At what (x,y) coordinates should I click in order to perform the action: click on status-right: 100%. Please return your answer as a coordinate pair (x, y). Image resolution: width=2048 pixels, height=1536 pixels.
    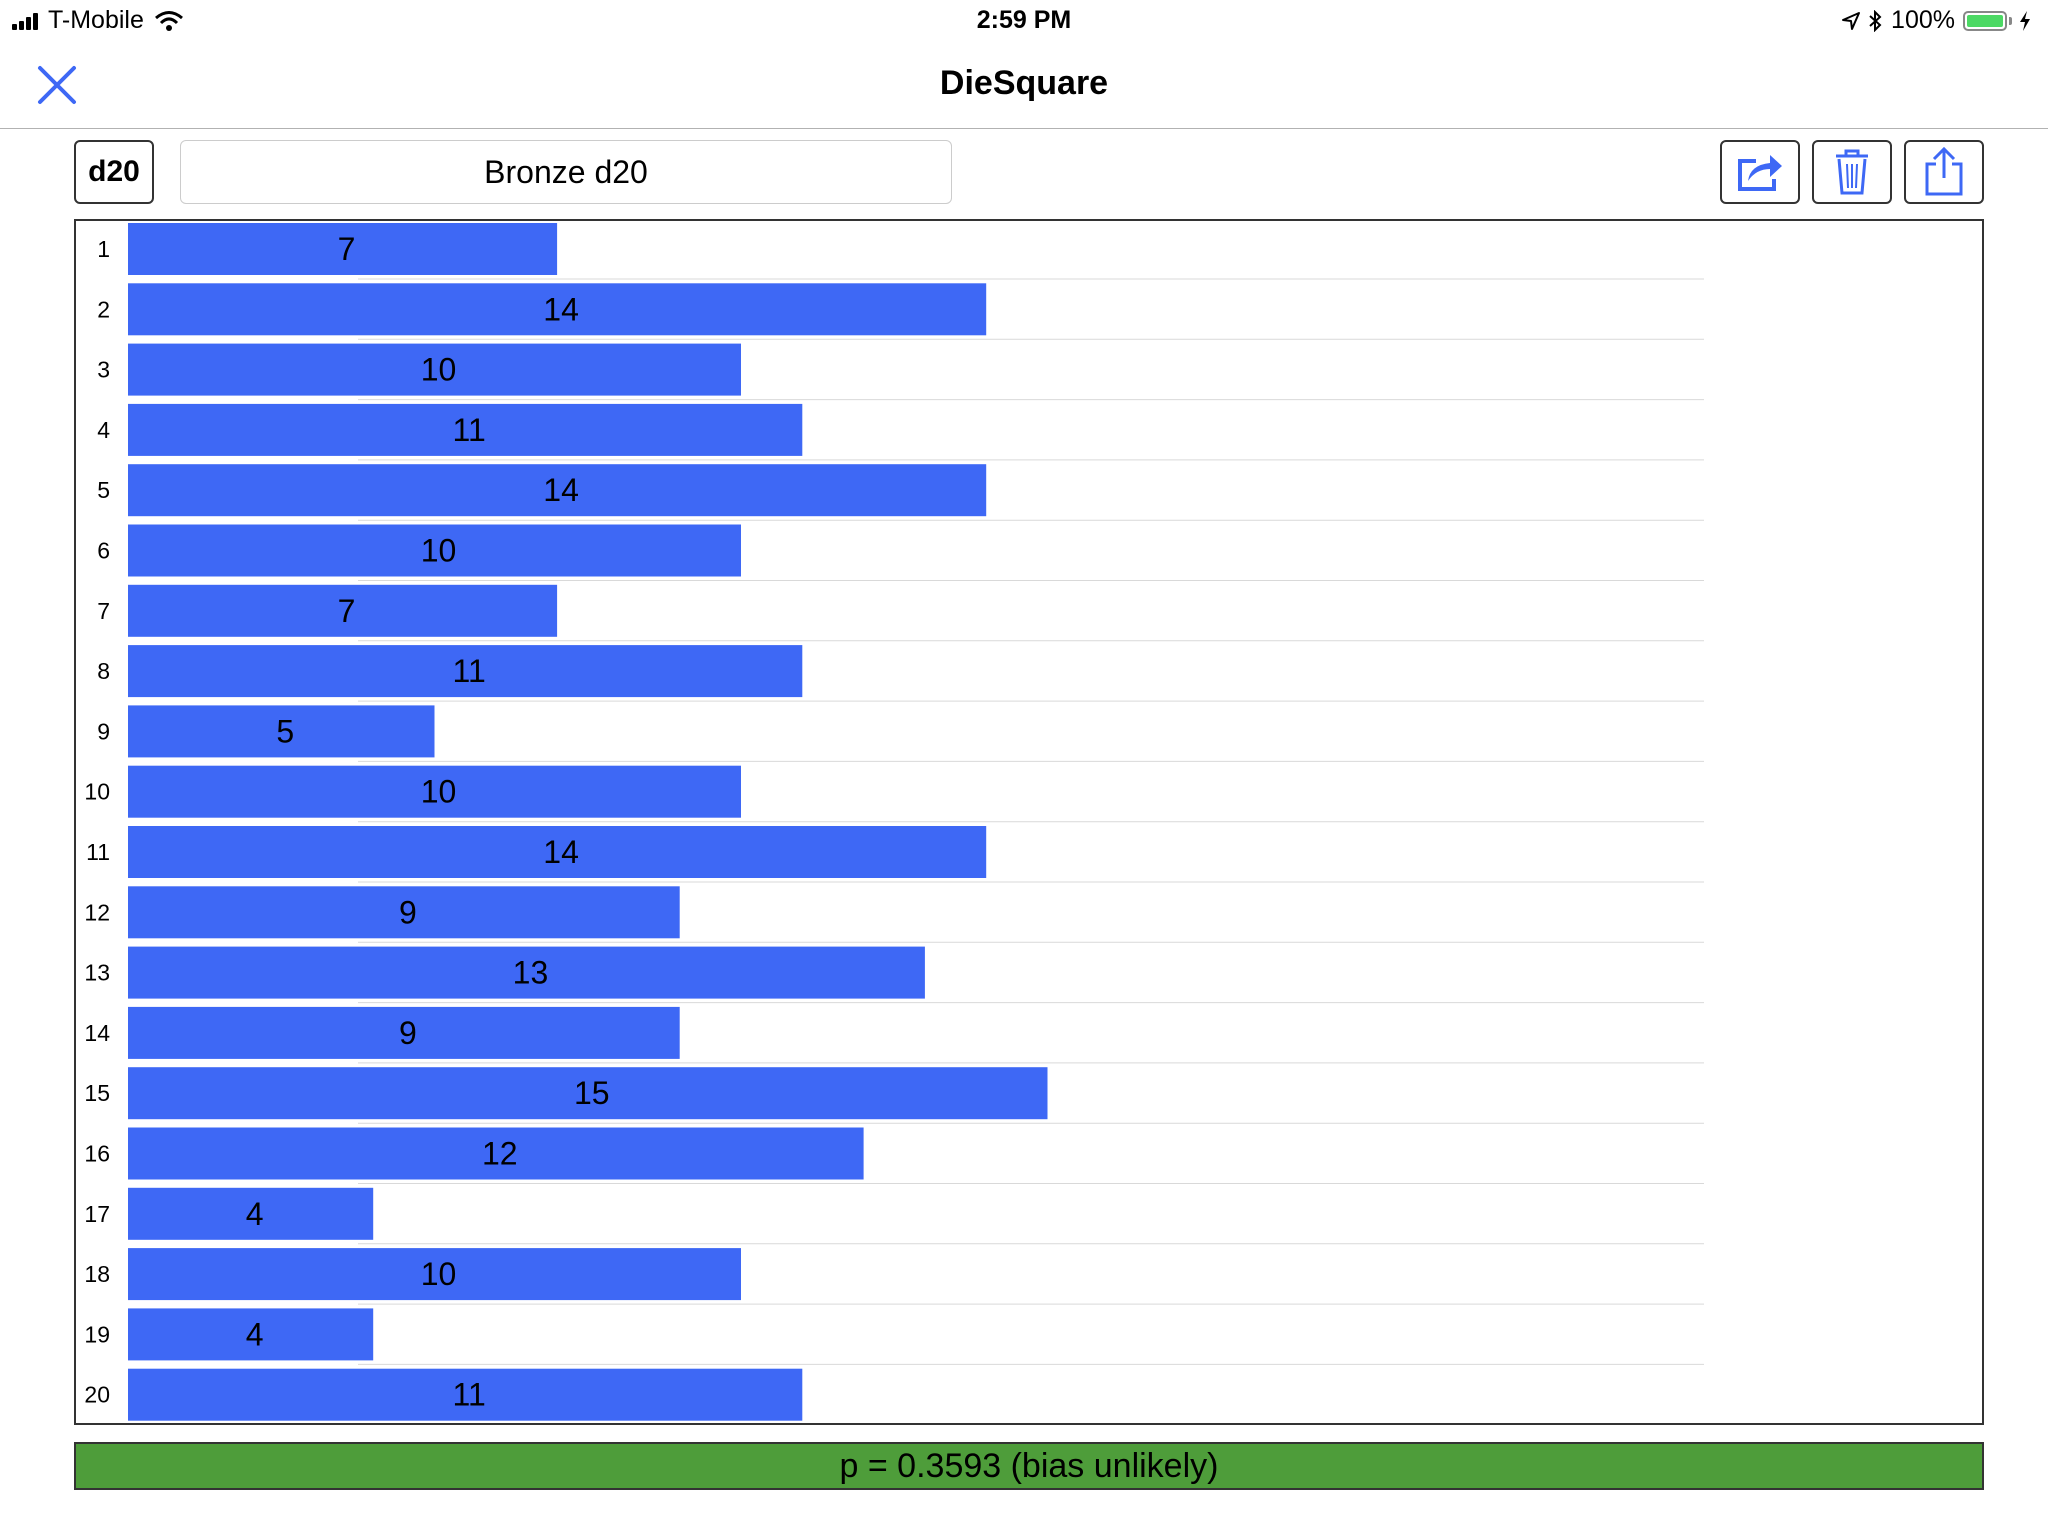
    Looking at the image, I should click on (1936, 20).